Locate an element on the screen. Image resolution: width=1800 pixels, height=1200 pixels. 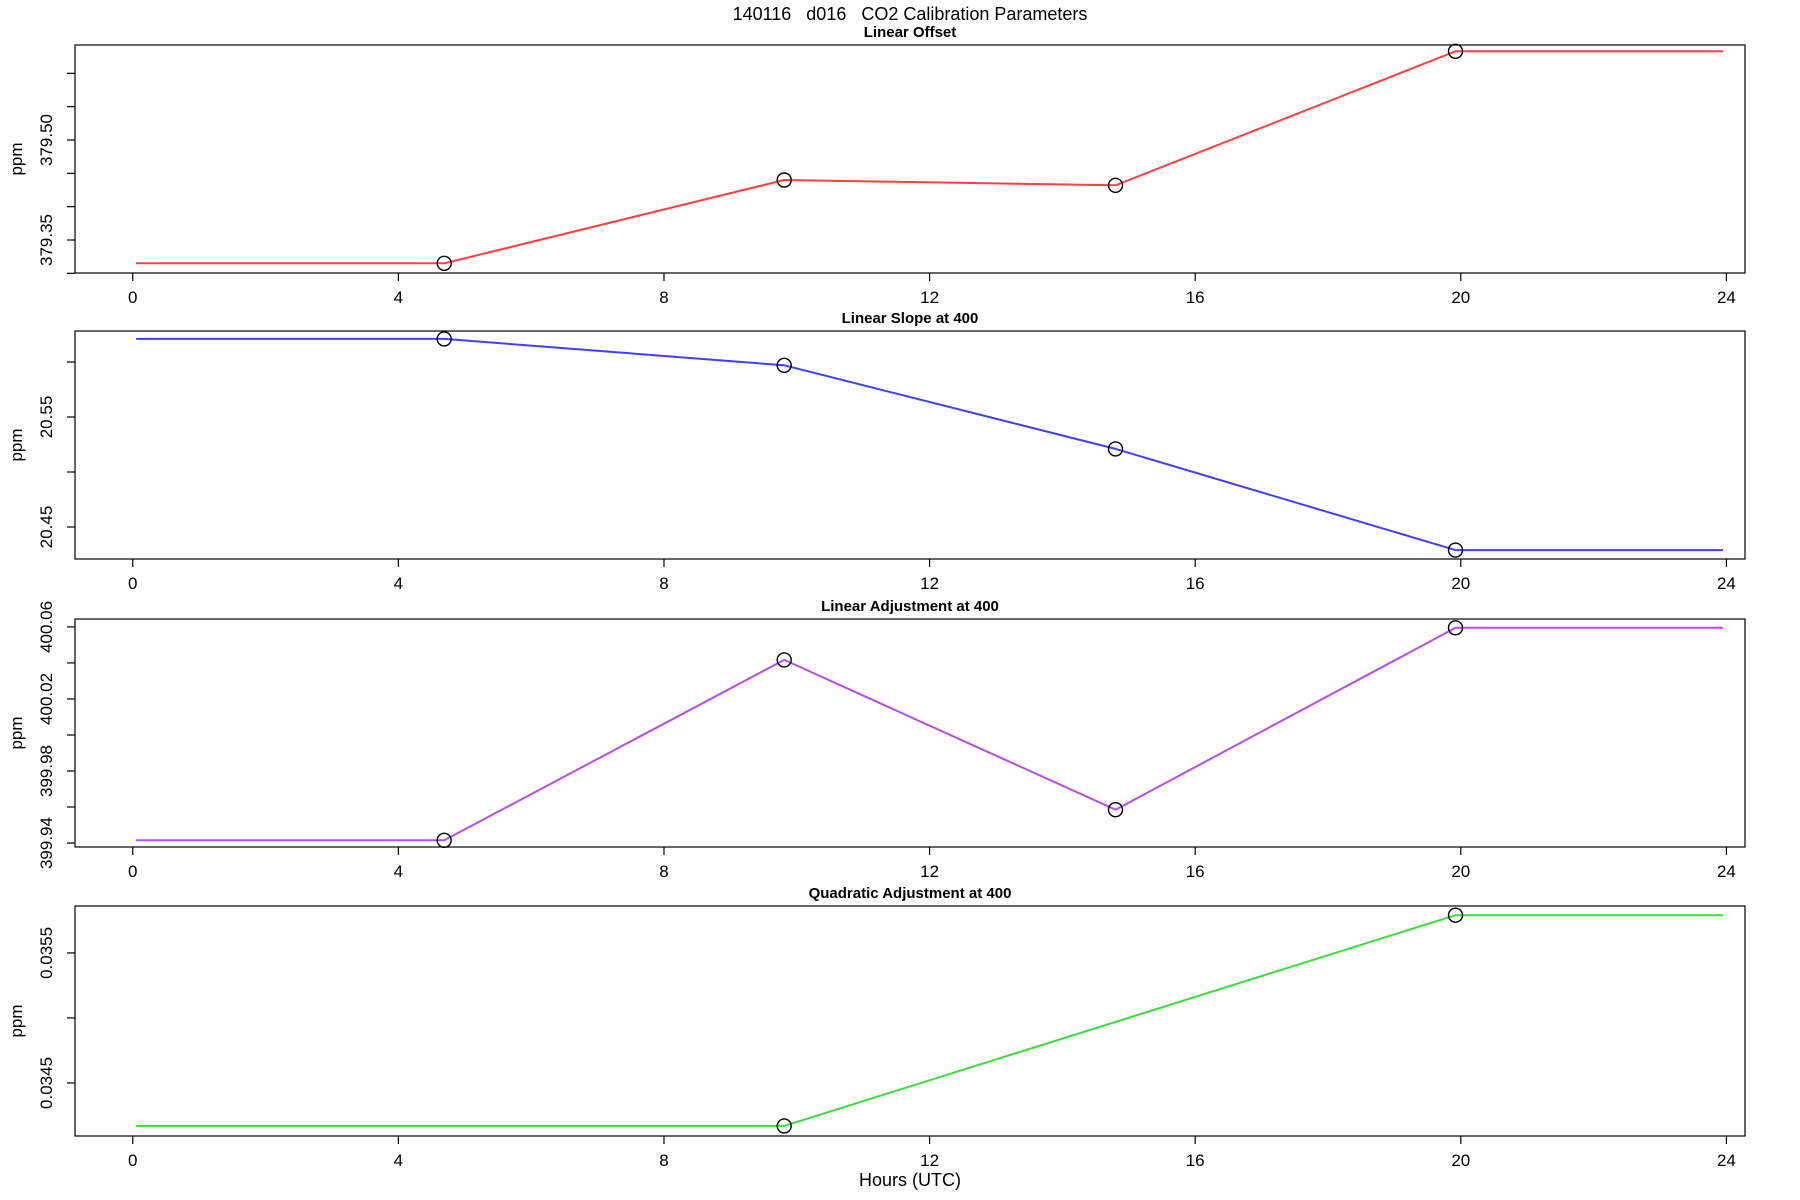
panel-title: Linear Offset is located at coordinates (910, 32).